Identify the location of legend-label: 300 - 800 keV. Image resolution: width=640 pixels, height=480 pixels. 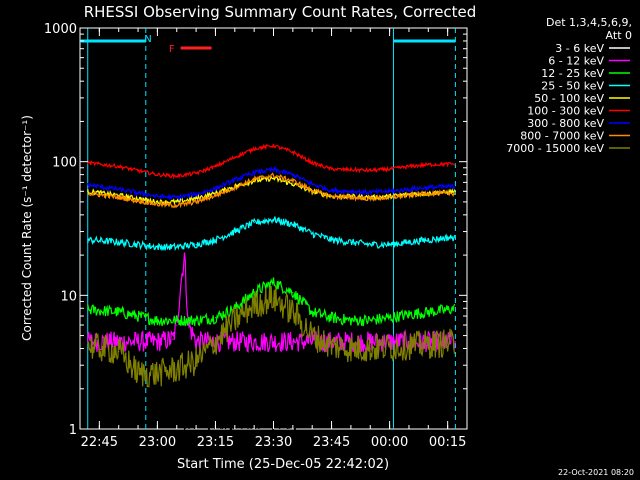
(565, 123).